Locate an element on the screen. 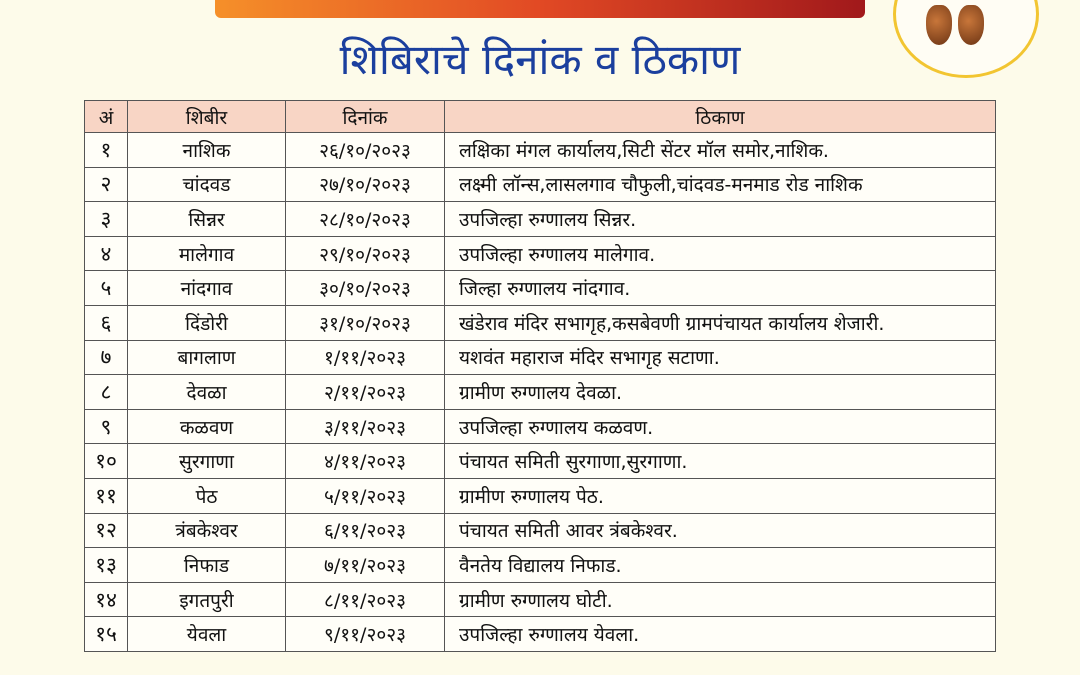 The width and height of the screenshot is (1080, 675). camp-name: त्रंबकेश्वर is located at coordinates (206, 530).